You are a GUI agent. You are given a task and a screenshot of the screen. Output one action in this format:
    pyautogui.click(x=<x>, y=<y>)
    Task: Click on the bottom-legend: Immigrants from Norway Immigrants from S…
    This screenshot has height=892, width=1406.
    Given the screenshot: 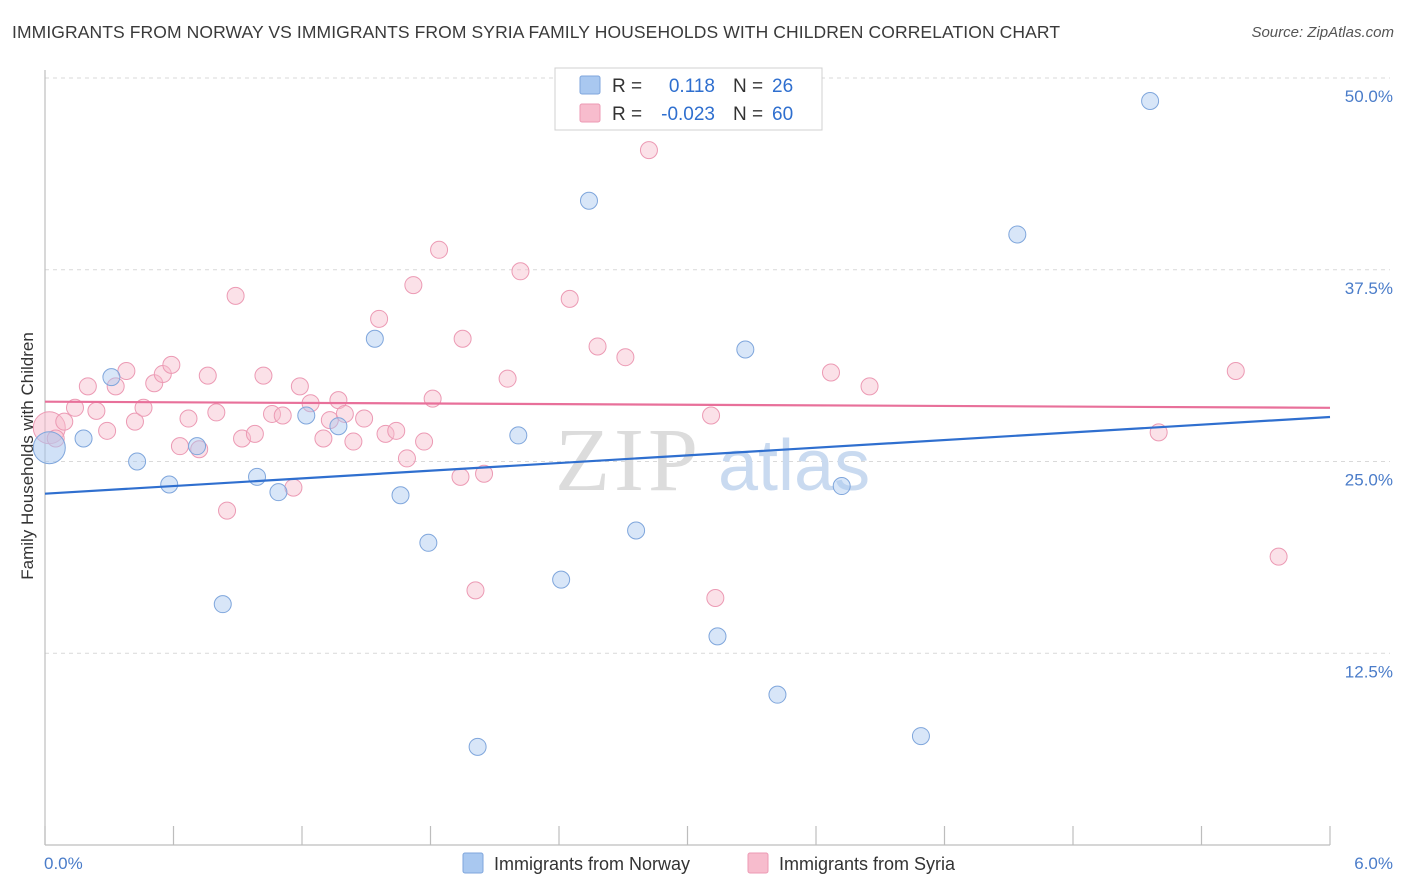 What is the action you would take?
    pyautogui.click(x=709, y=863)
    